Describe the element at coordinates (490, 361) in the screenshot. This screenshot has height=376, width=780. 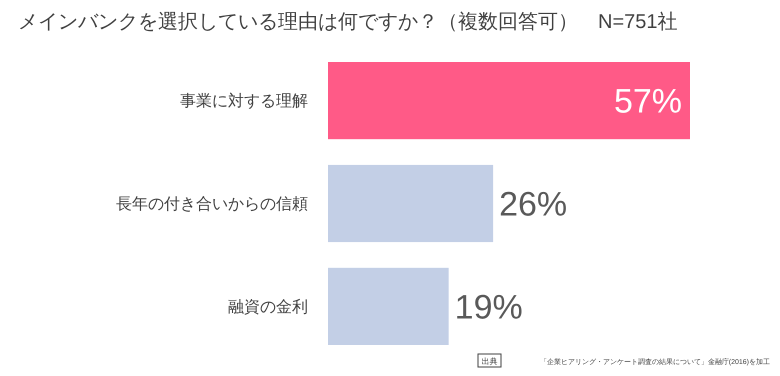
I see `annotation: 出典` at that location.